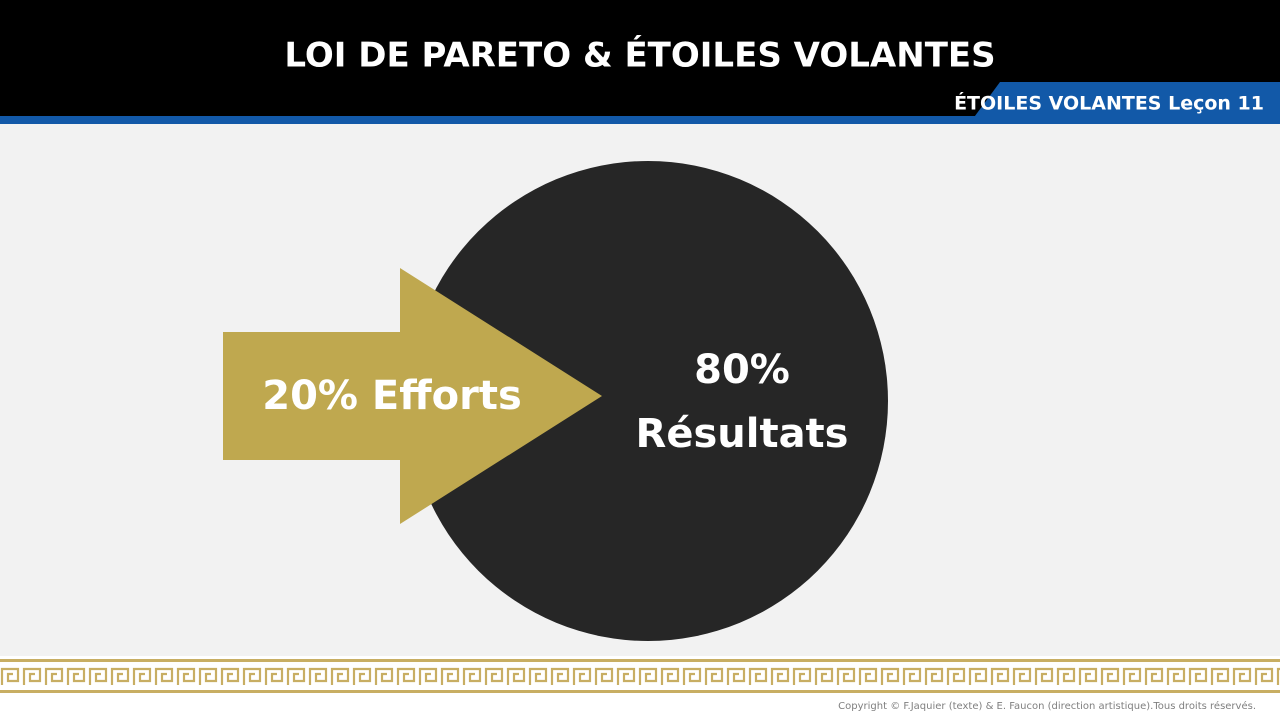 The image size is (1280, 720). I want to click on title: LOI DE PARETO & ÉTOILES VOLANTES, so click(639, 55).